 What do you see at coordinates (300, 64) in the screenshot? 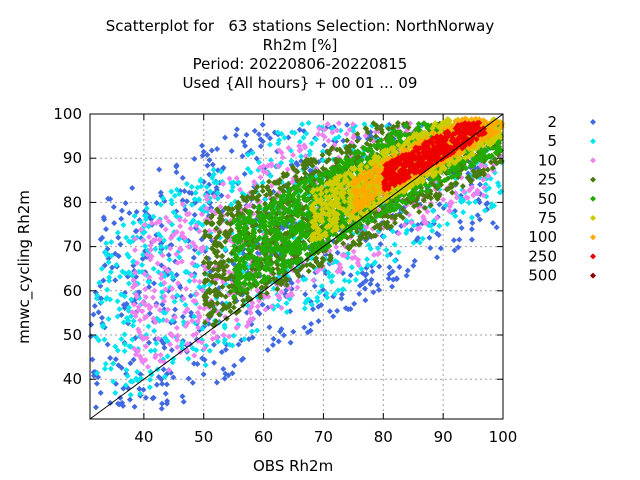
I see `chart-title-line-3: Period: 20220806-20220815` at bounding box center [300, 64].